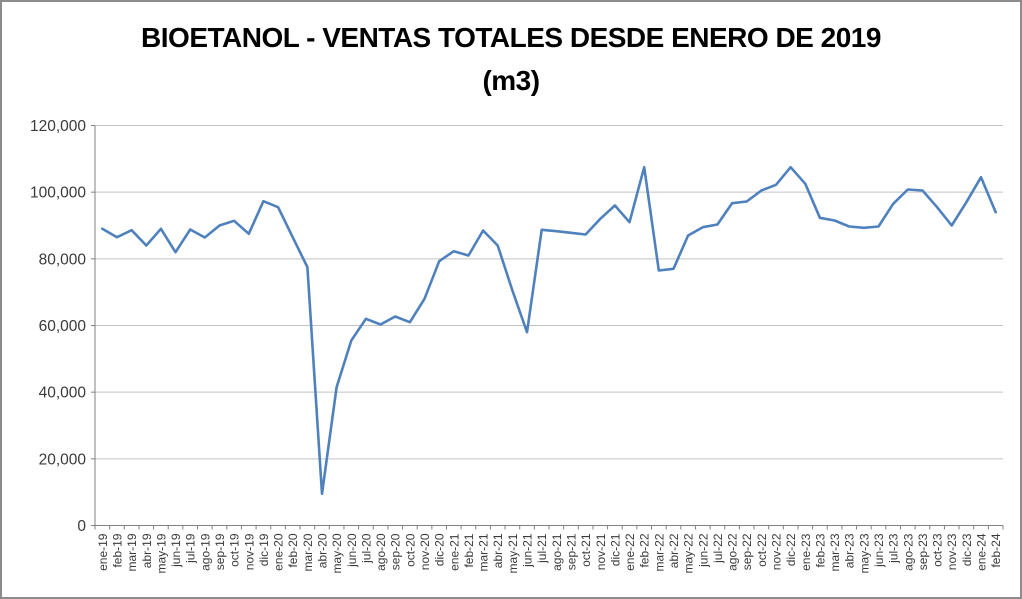  Describe the element at coordinates (718, 548) in the screenshot. I see `x-axis-label: jul-22` at that location.